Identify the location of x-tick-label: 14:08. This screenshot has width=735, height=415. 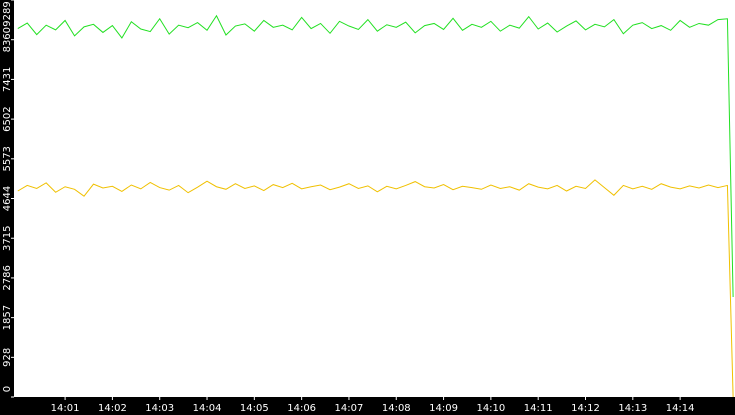
(396, 408).